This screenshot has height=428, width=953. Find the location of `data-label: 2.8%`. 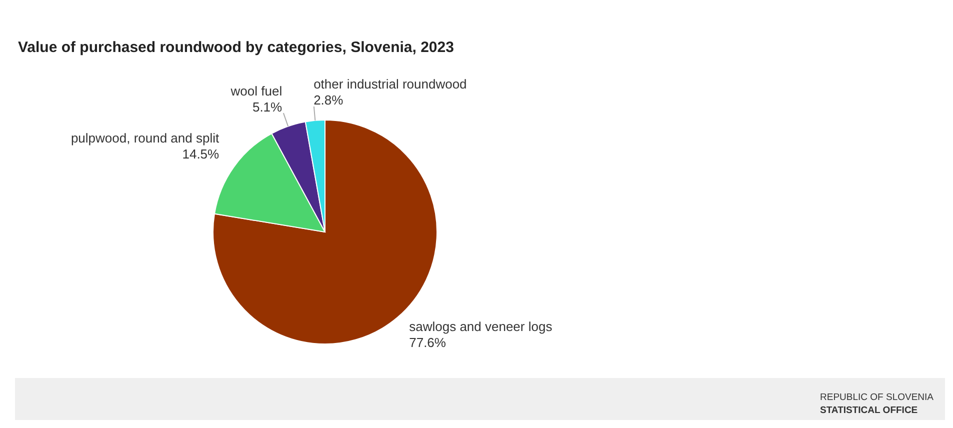

data-label: 2.8% is located at coordinates (329, 100).